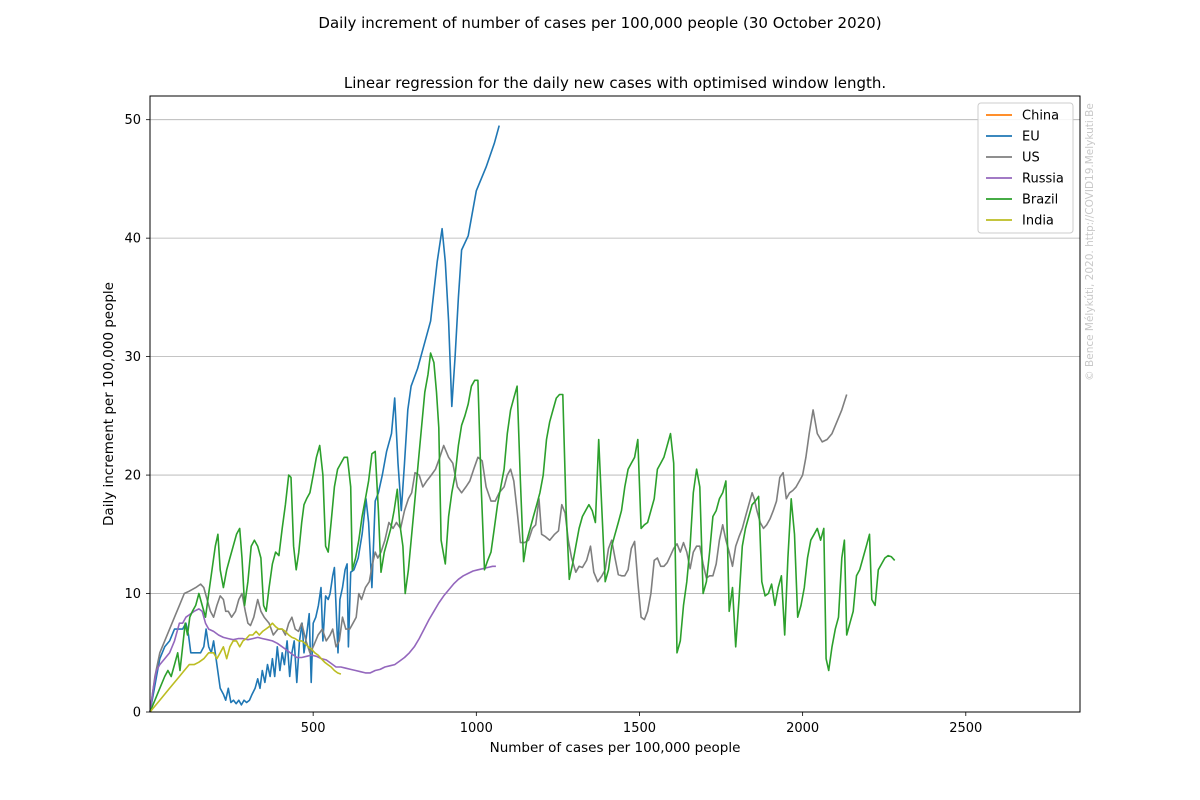  I want to click on x-axis-ticks: 500 1000 1500 2000 2500, so click(641, 724).